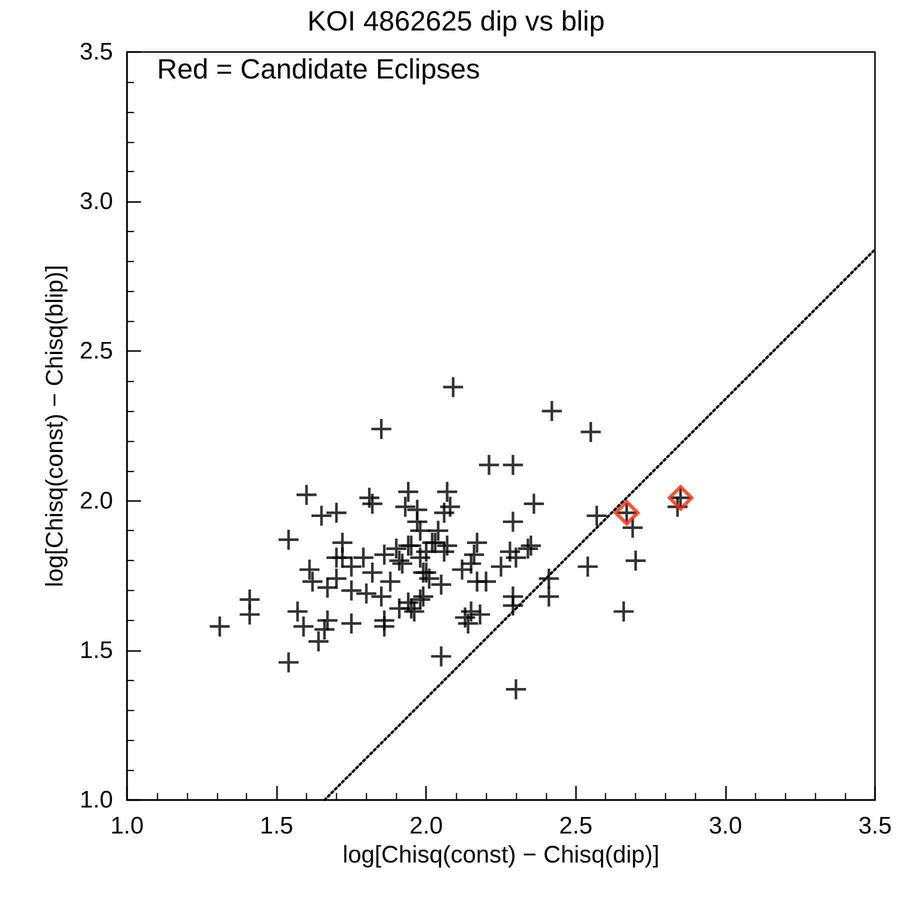 The image size is (903, 901). I want to click on x-tick-label: 2.0, so click(426, 826).